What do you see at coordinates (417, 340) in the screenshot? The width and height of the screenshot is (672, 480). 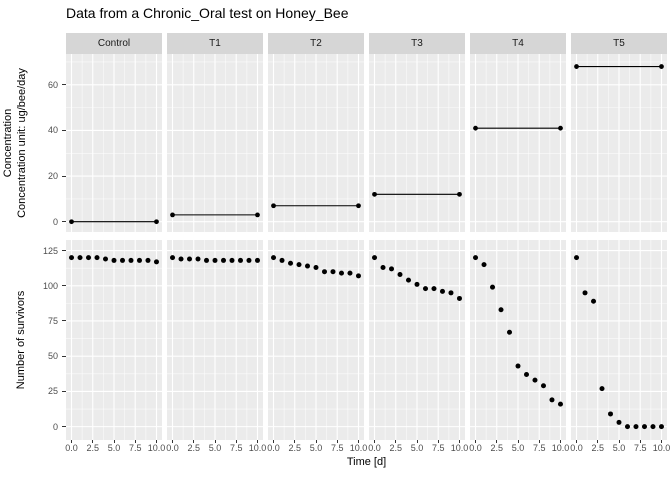 I see `panel-survivors-t3` at bounding box center [417, 340].